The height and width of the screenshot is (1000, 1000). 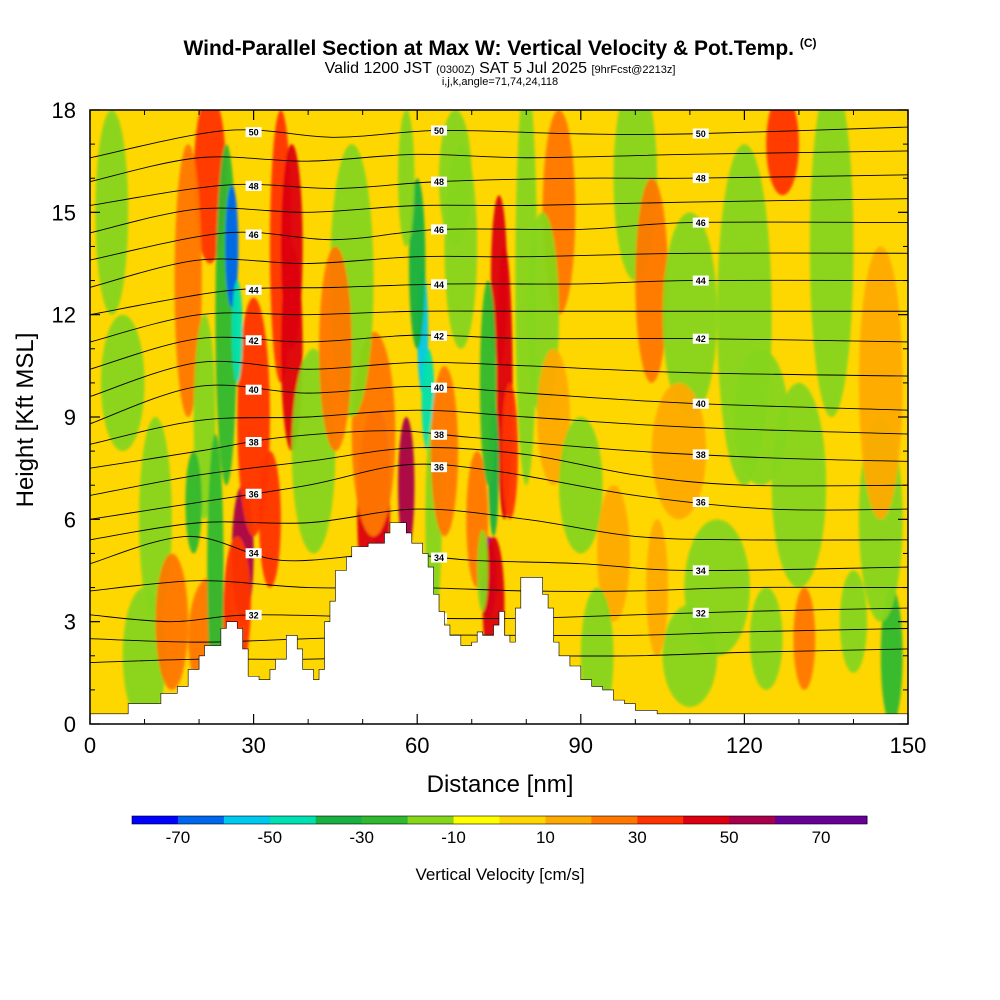 What do you see at coordinates (439, 435) in the screenshot?
I see `contour-label-text: 38` at bounding box center [439, 435].